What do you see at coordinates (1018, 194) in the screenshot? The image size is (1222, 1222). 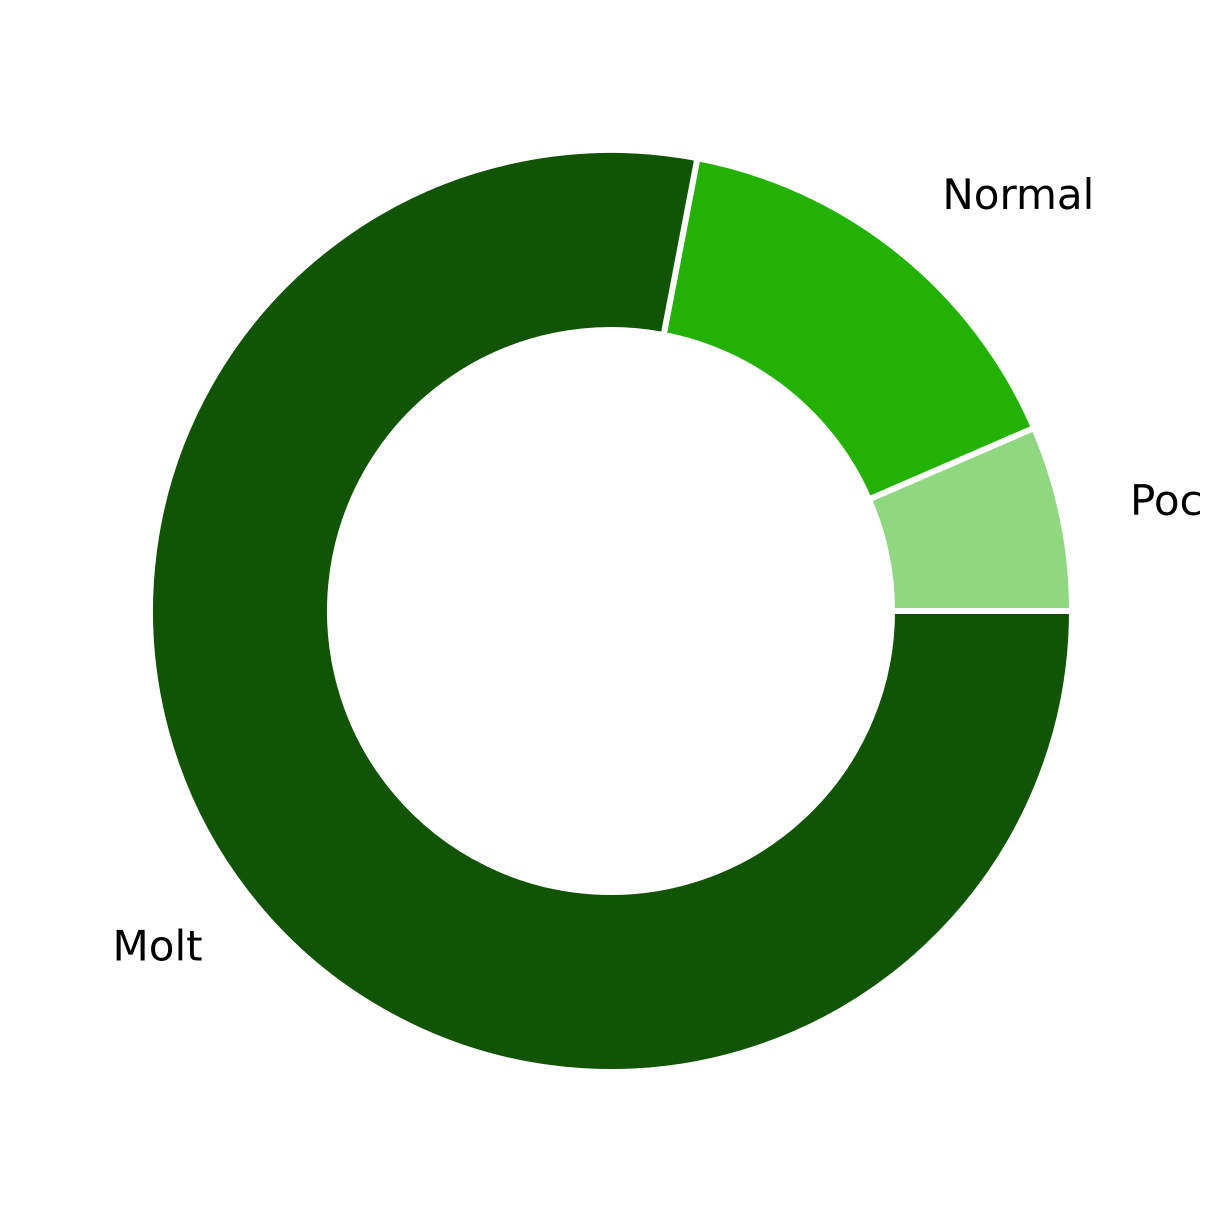 I see `slice-label-normal: Normal` at bounding box center [1018, 194].